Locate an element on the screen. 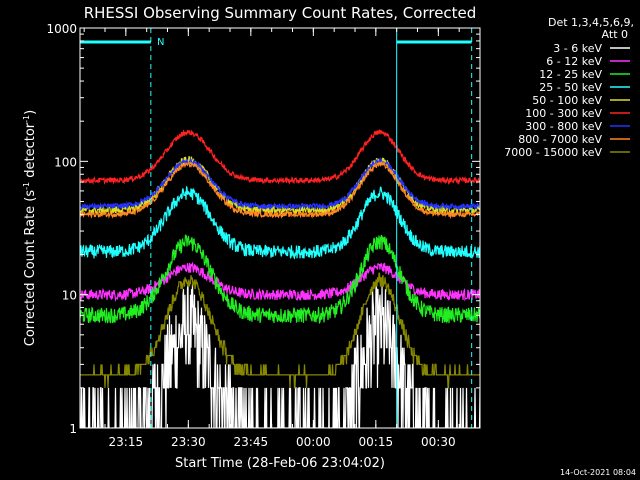 The image size is (640, 480). footer-date: 14-Oct-2021 08:04 is located at coordinates (598, 472).